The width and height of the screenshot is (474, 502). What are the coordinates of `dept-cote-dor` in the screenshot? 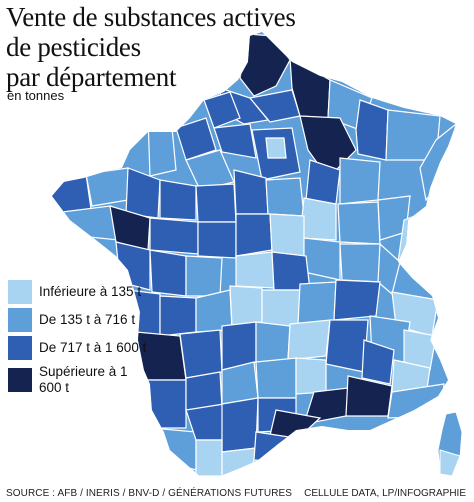 It's located at (359, 223).